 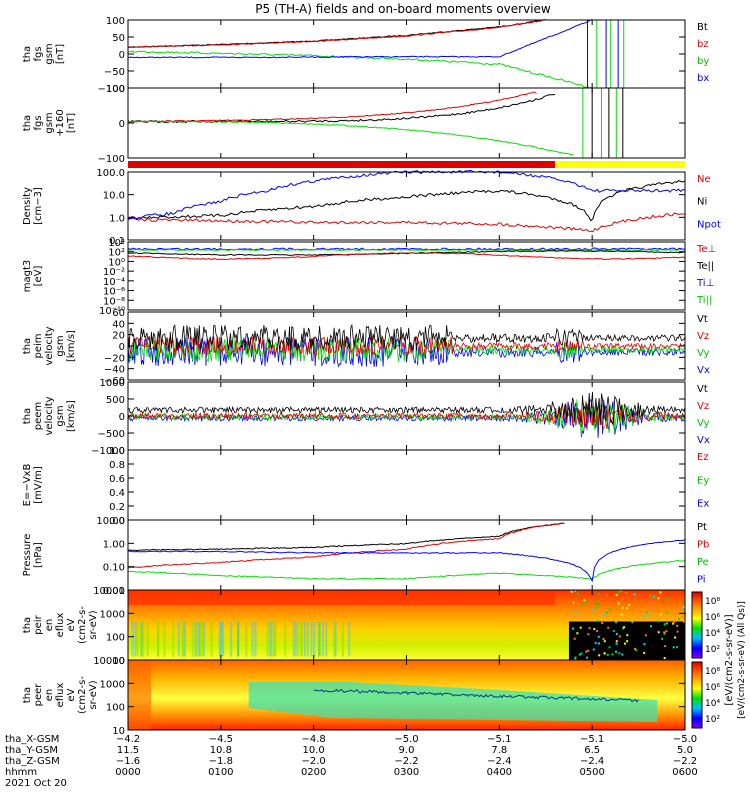 What do you see at coordinates (703, 78) in the screenshot?
I see `legend-bx: bx` at bounding box center [703, 78].